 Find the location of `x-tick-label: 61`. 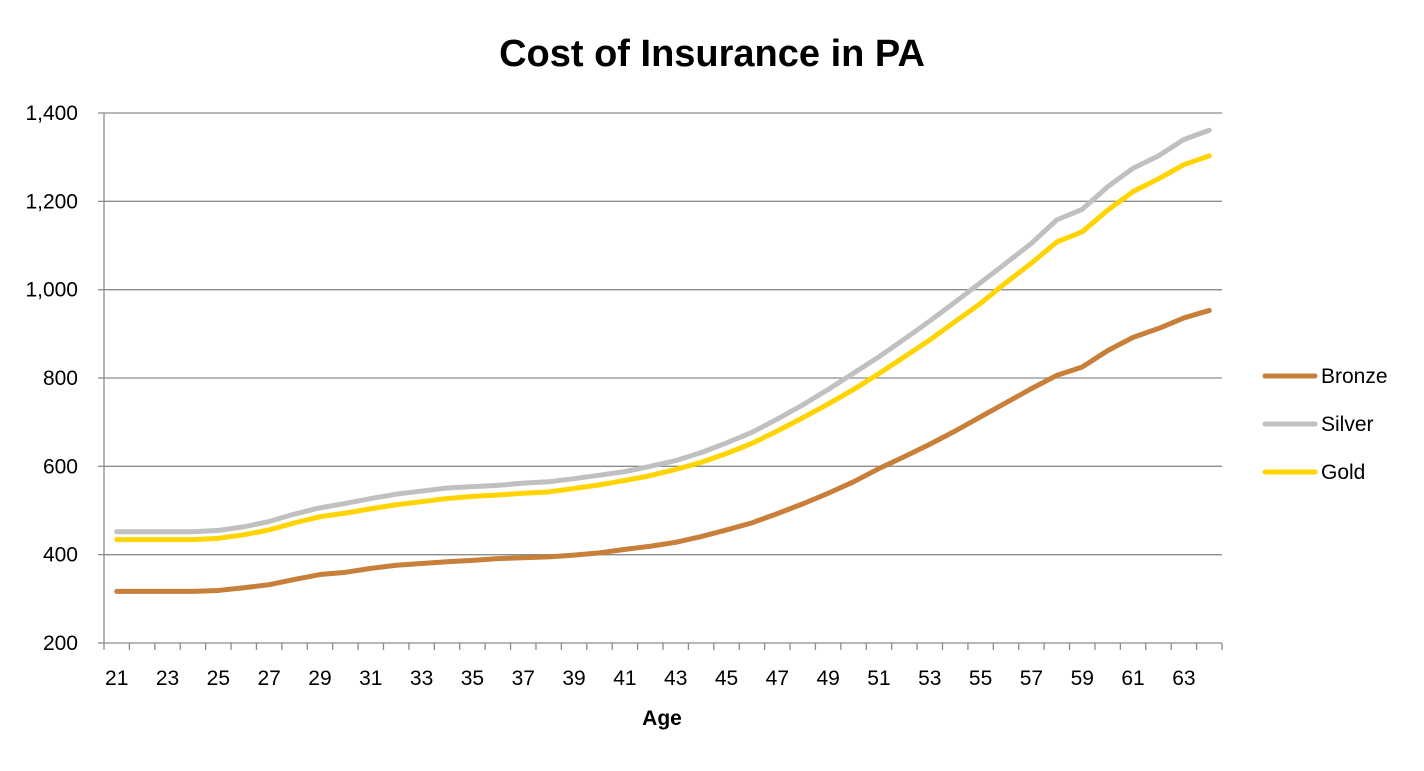

x-tick-label: 61 is located at coordinates (1132, 678).